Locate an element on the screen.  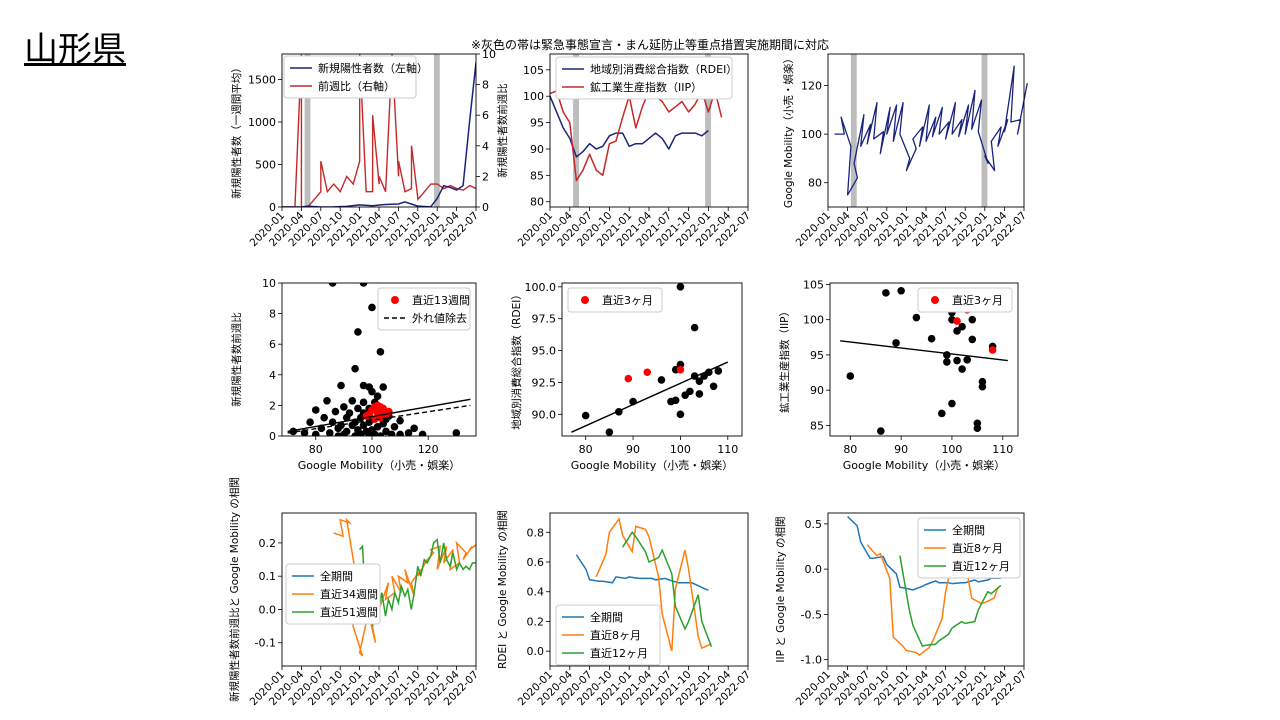
p2-ytick-label: 85 is located at coordinates (537, 175).